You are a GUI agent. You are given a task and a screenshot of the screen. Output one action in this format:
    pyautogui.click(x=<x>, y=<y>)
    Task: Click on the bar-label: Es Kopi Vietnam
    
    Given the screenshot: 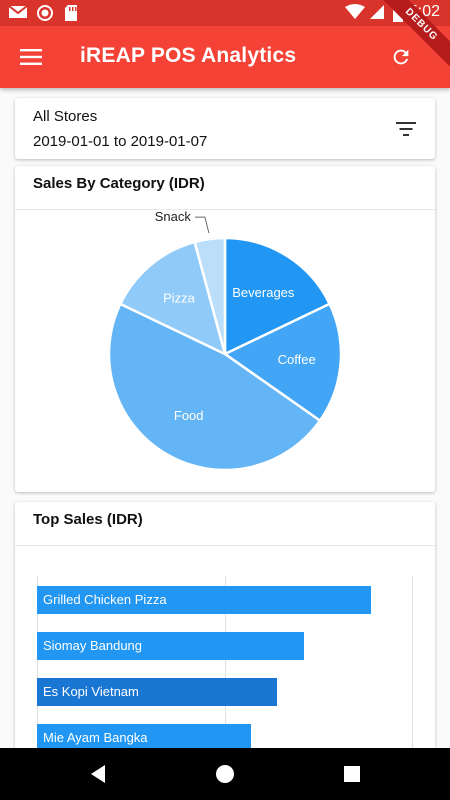 What is the action you would take?
    pyautogui.click(x=91, y=691)
    